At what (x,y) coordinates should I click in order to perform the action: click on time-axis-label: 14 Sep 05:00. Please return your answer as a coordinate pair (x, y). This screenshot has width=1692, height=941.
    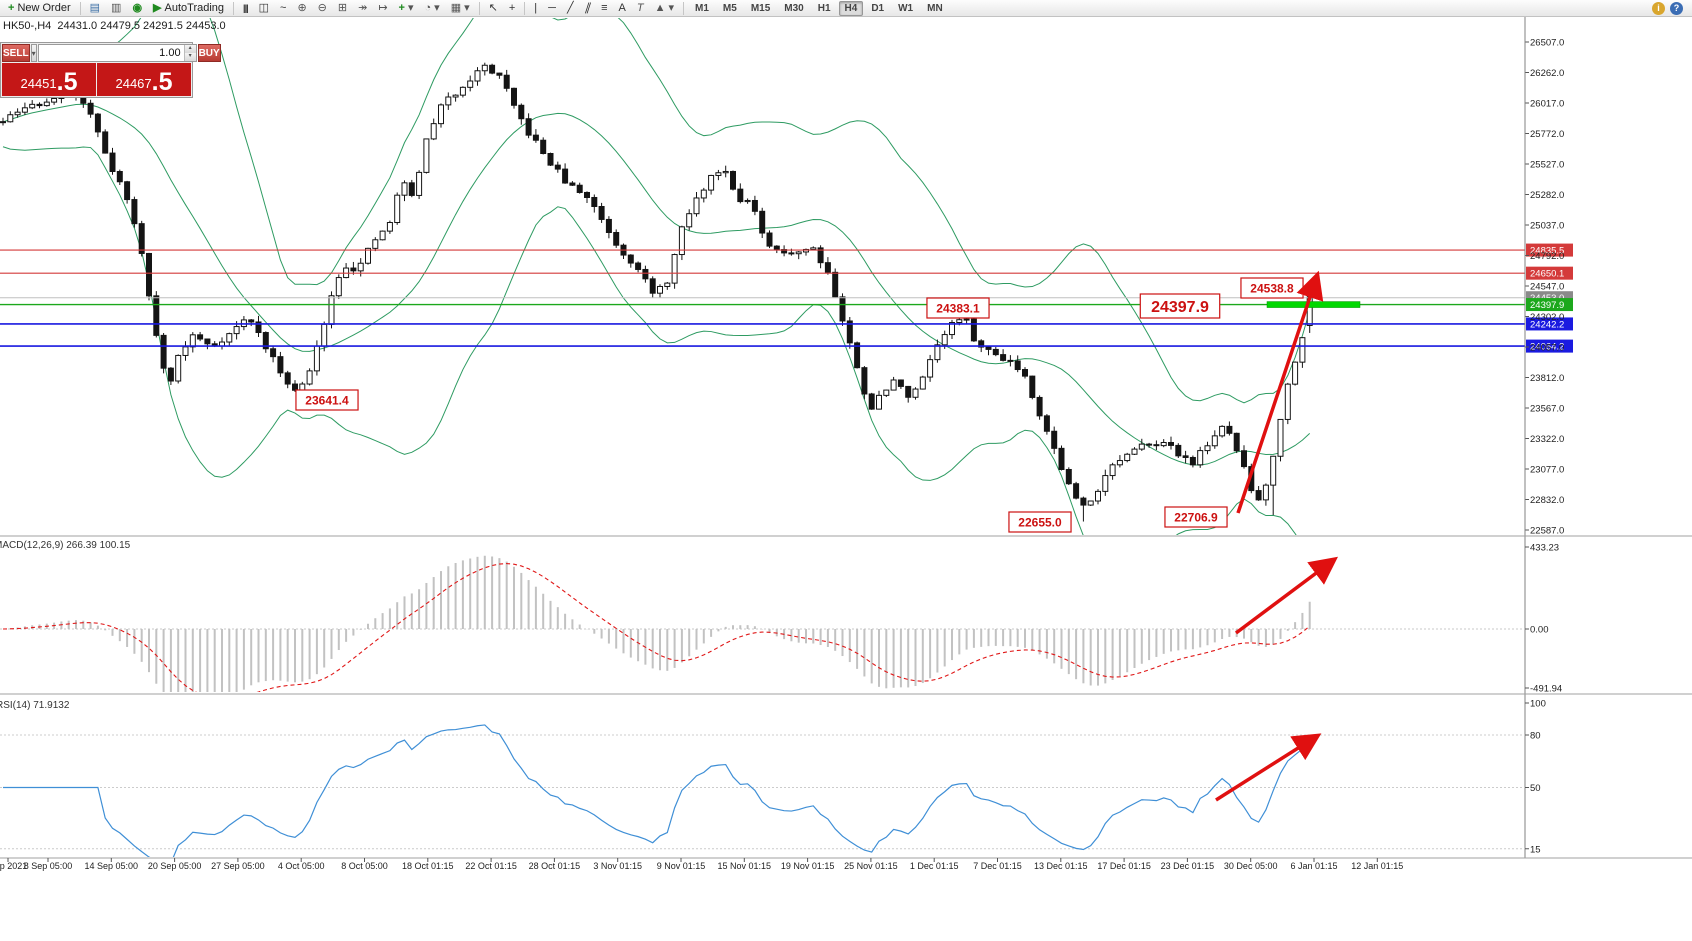
    Looking at the image, I should click on (112, 866).